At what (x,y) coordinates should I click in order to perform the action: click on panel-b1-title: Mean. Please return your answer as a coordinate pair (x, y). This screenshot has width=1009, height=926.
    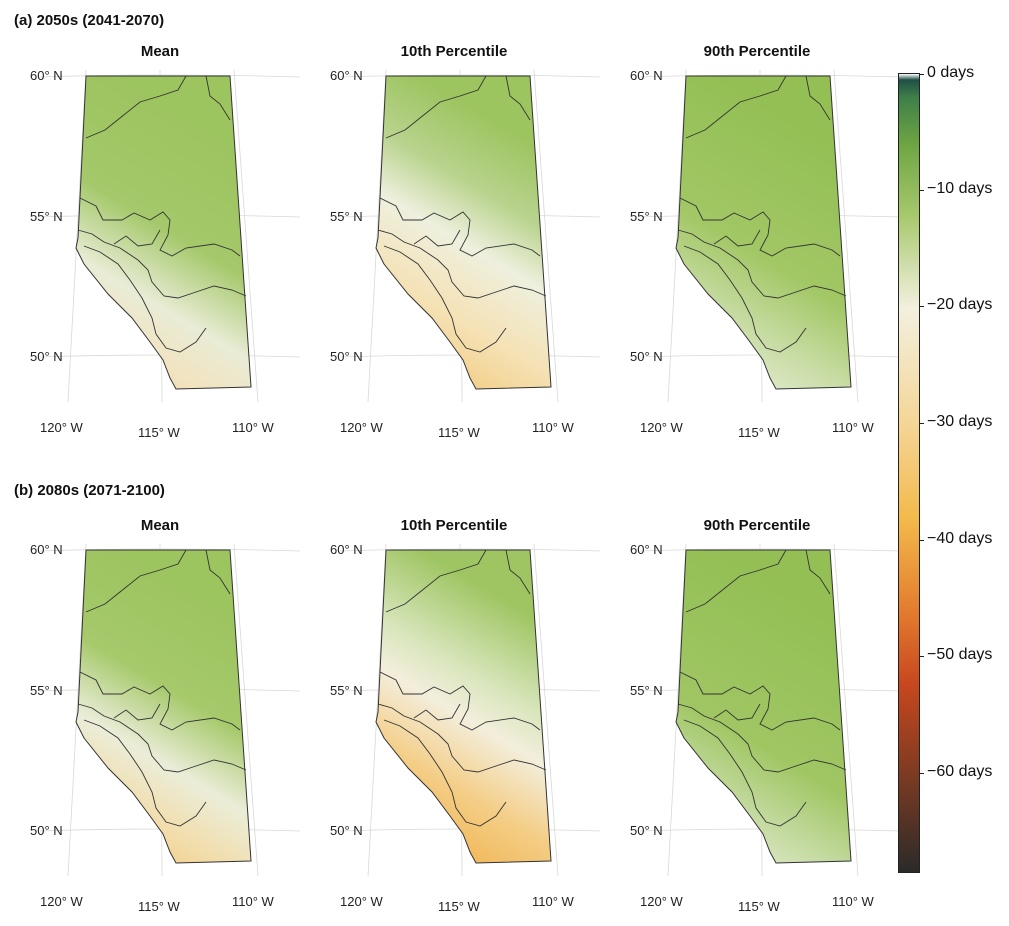
    Looking at the image, I should click on (160, 525).